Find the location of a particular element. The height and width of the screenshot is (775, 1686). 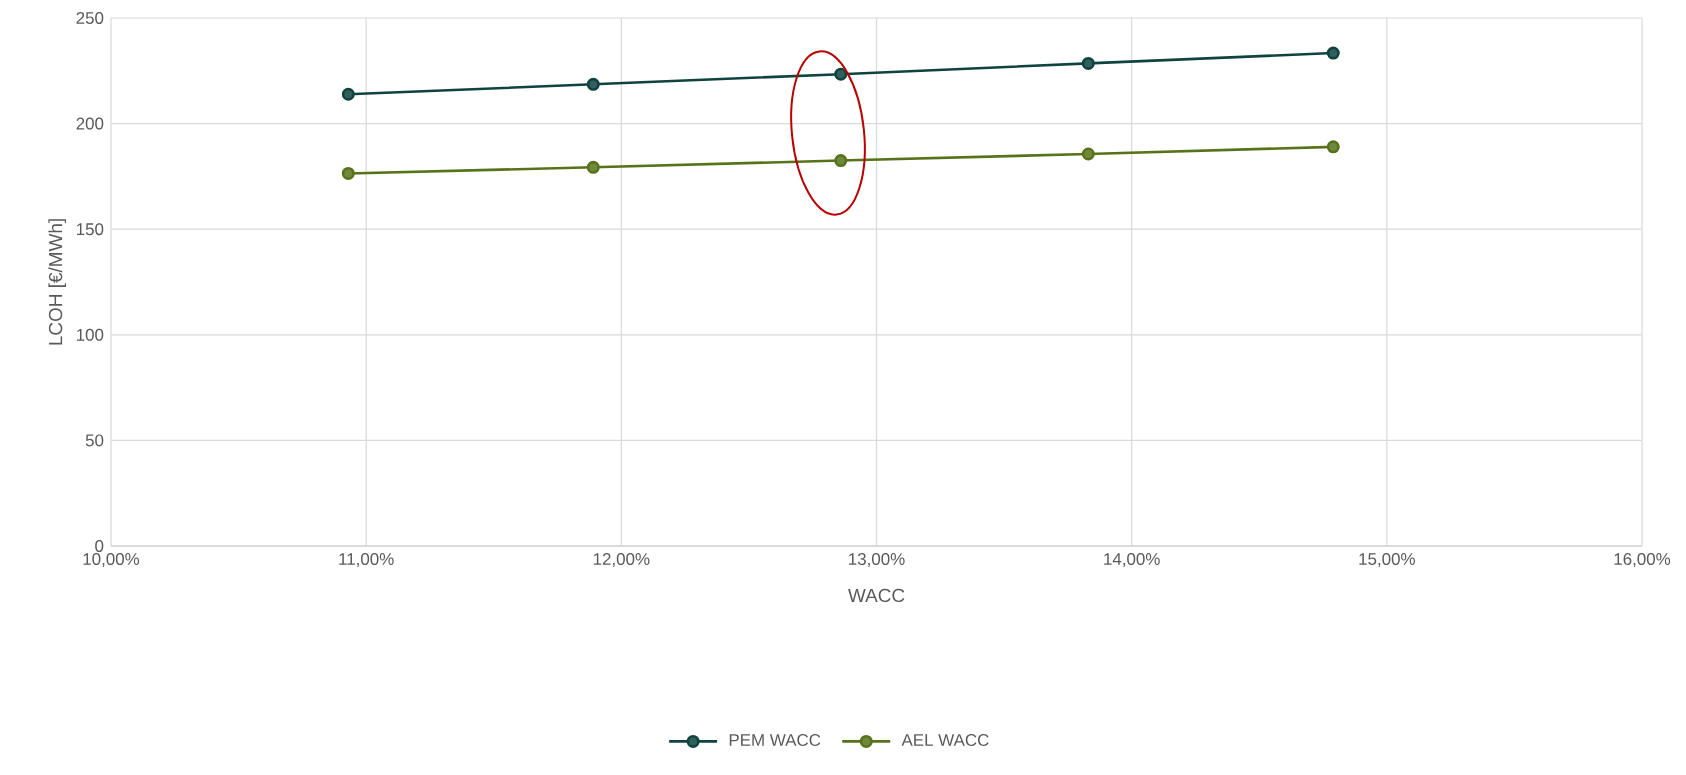

x-tick-label: 16,00% is located at coordinates (1642, 560).